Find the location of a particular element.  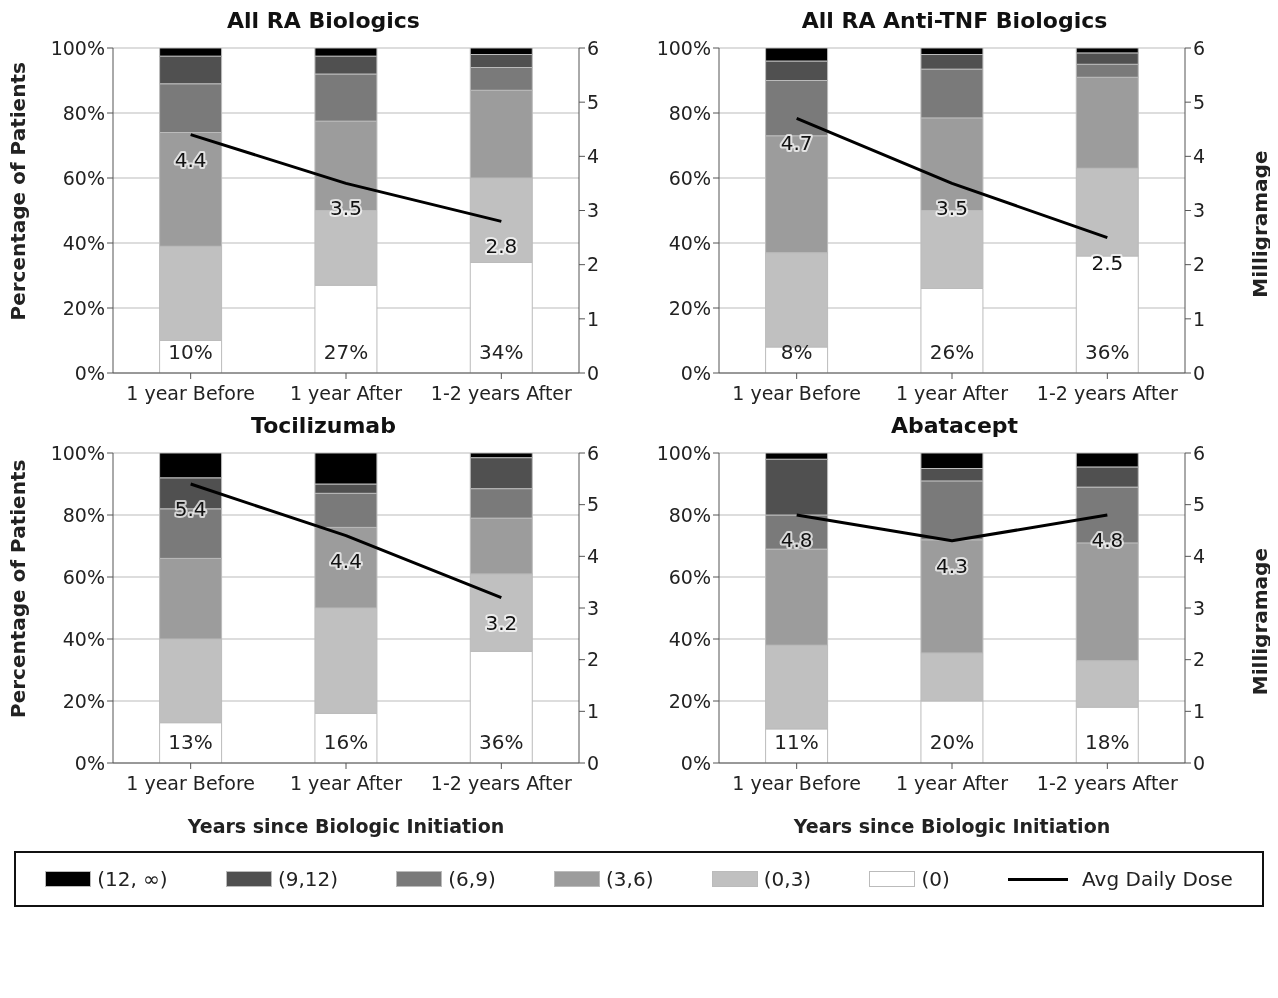

data-label: 20% is located at coordinates (952, 742).